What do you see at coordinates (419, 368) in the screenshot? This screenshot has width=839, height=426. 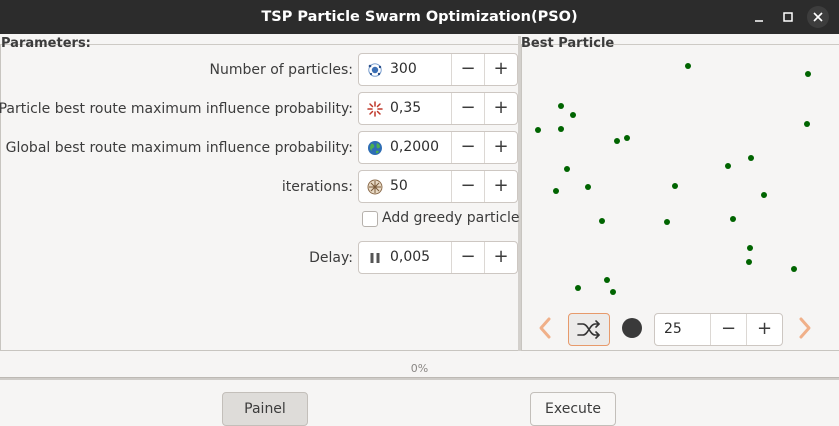 I see `progress-text: 0%` at bounding box center [419, 368].